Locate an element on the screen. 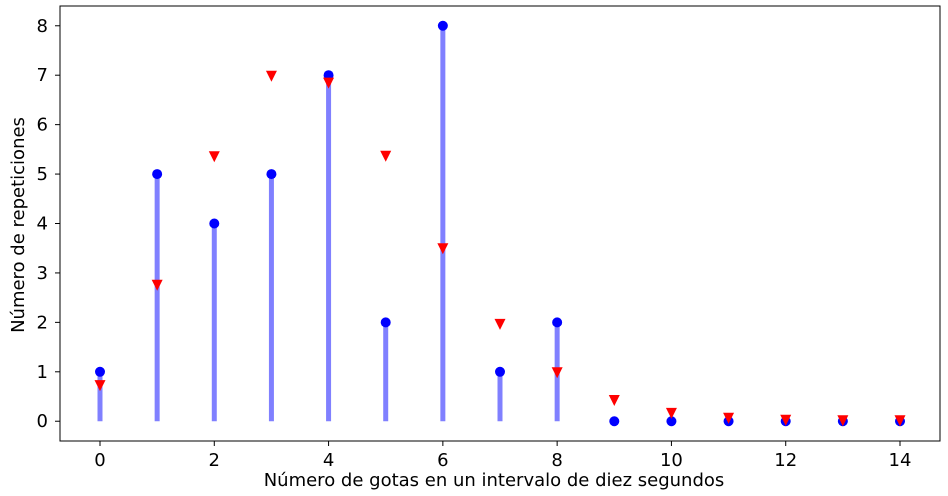 The image size is (948, 496). y-tick-label: 6 is located at coordinates (42, 125).